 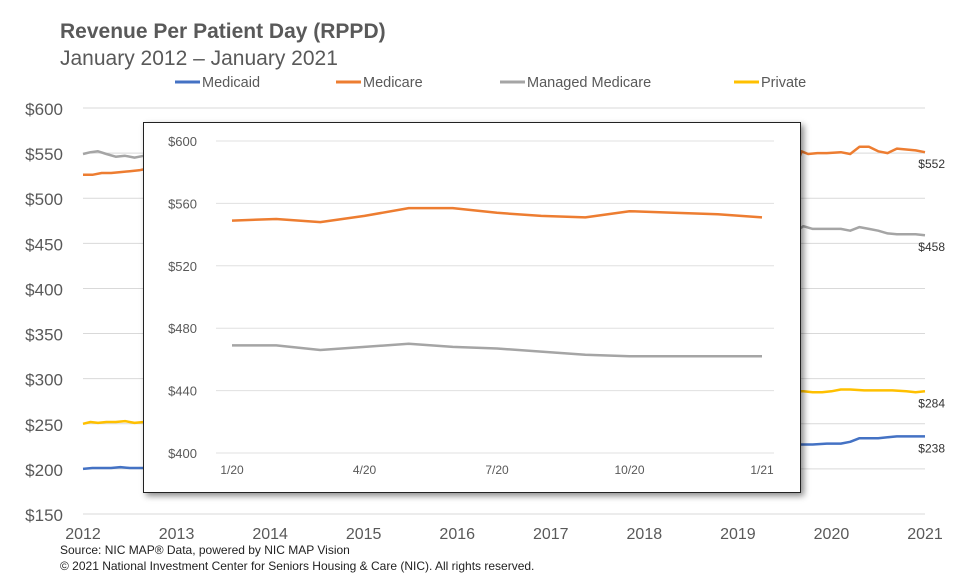 I want to click on y-tick-label: $150, so click(x=44, y=515).